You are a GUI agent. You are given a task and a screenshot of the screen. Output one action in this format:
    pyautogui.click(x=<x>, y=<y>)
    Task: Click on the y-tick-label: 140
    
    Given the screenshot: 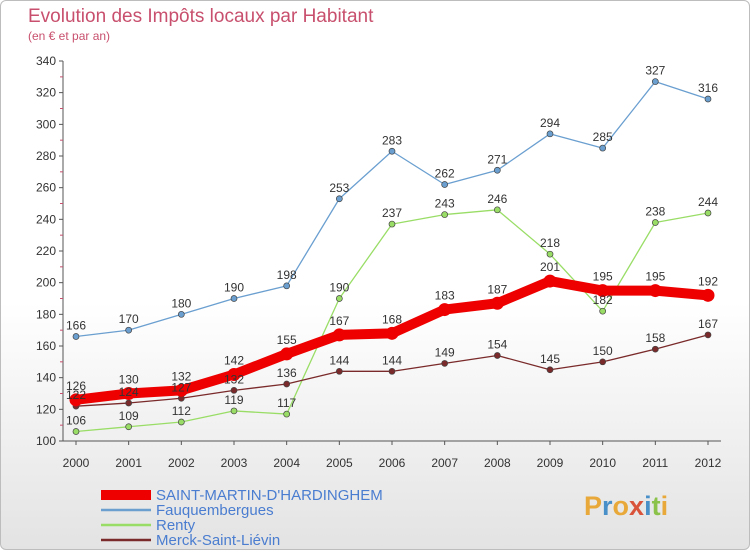 What is the action you would take?
    pyautogui.click(x=46, y=378)
    